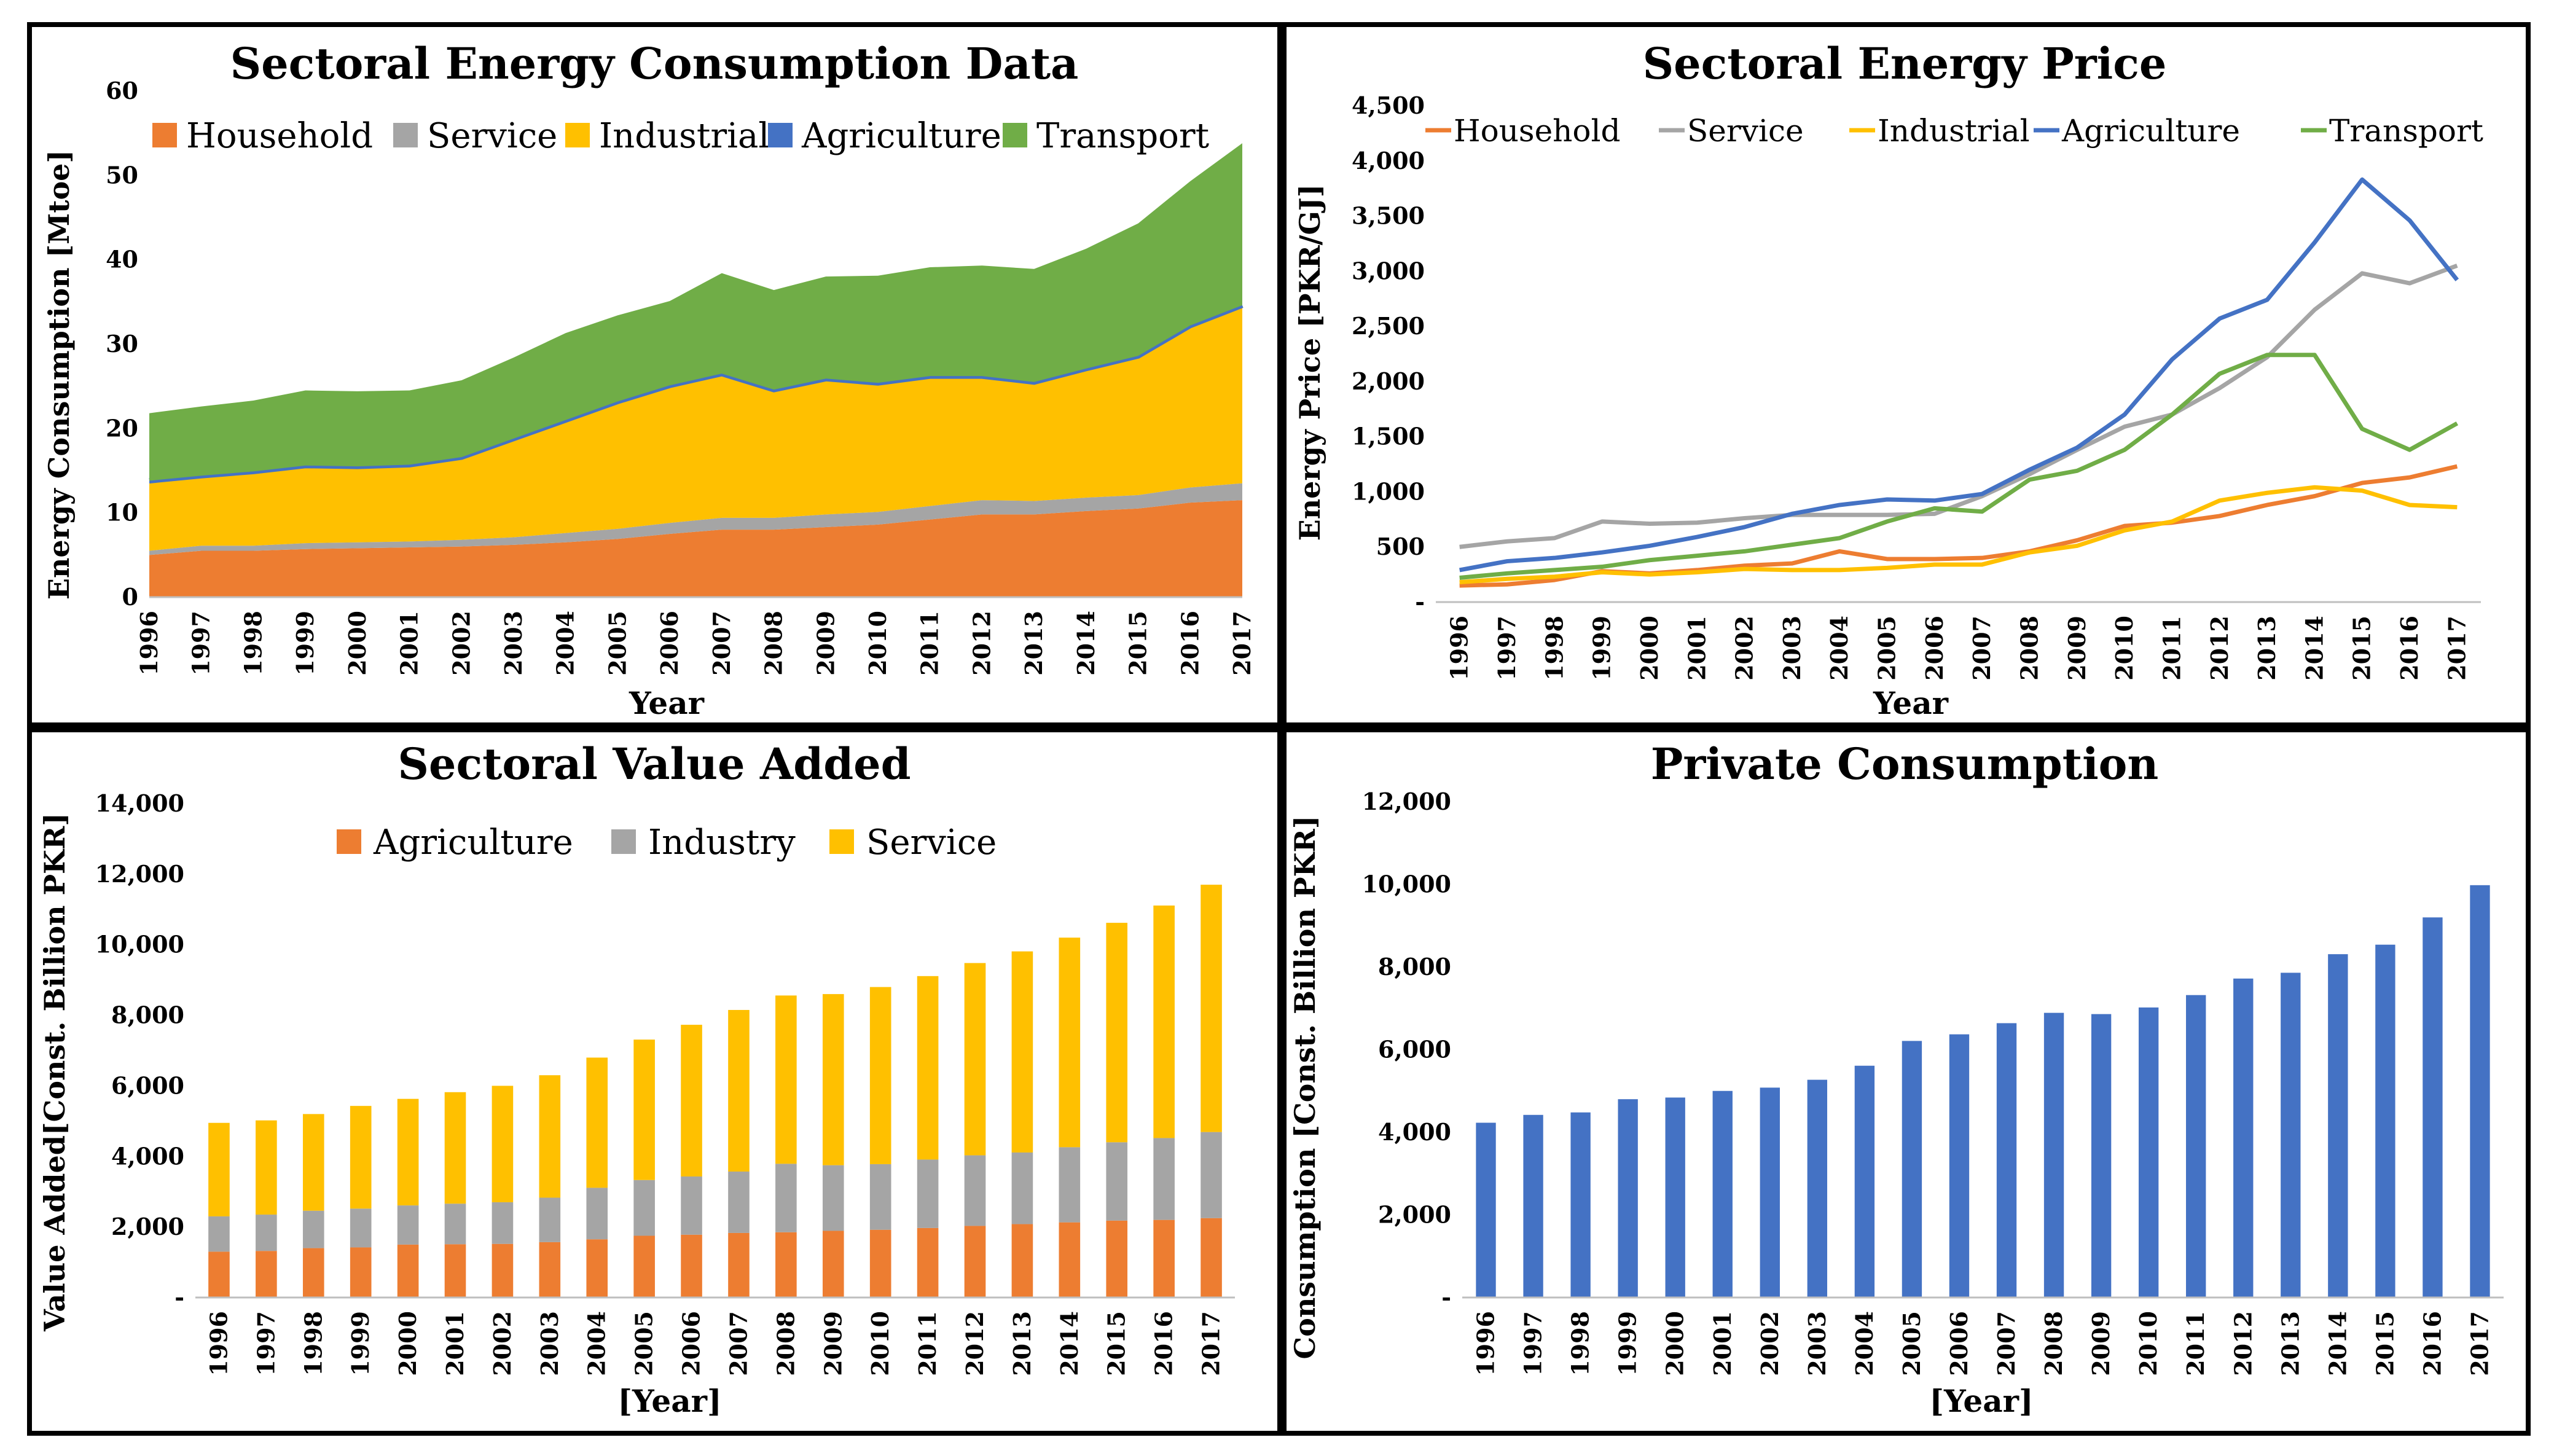 The height and width of the screenshot is (1456, 2554). I want to click on energy-x-tick-2003: 2003, so click(513, 643).